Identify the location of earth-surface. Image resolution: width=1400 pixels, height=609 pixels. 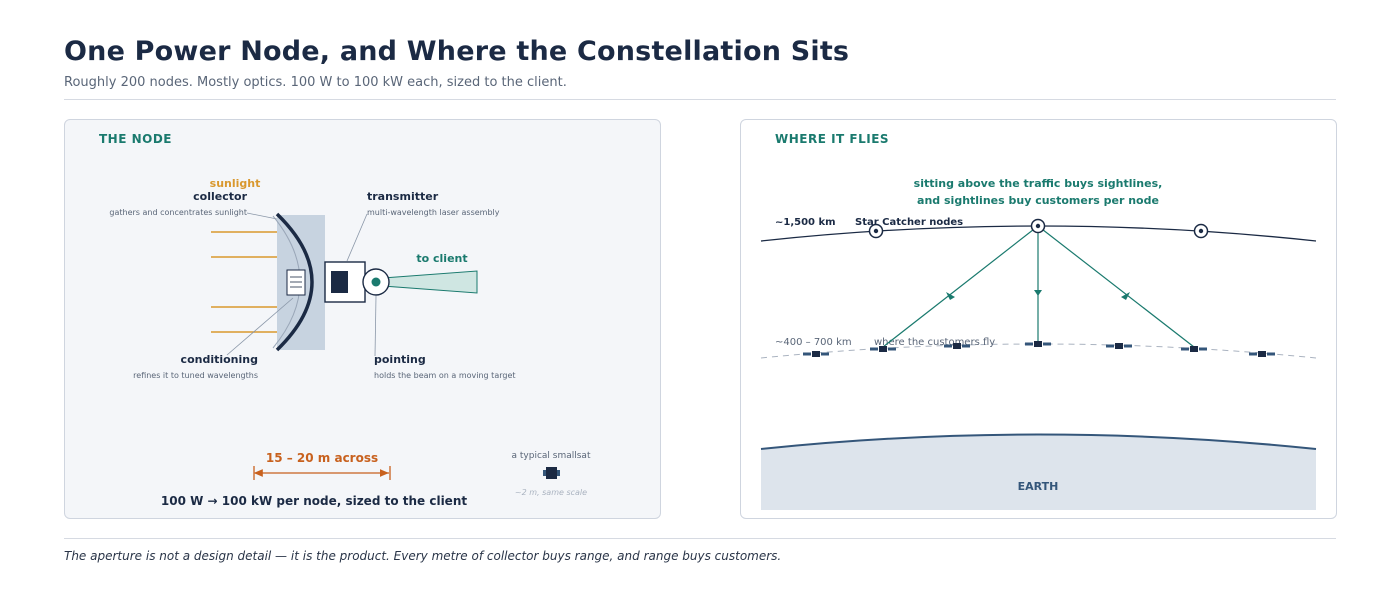
(1038, 472).